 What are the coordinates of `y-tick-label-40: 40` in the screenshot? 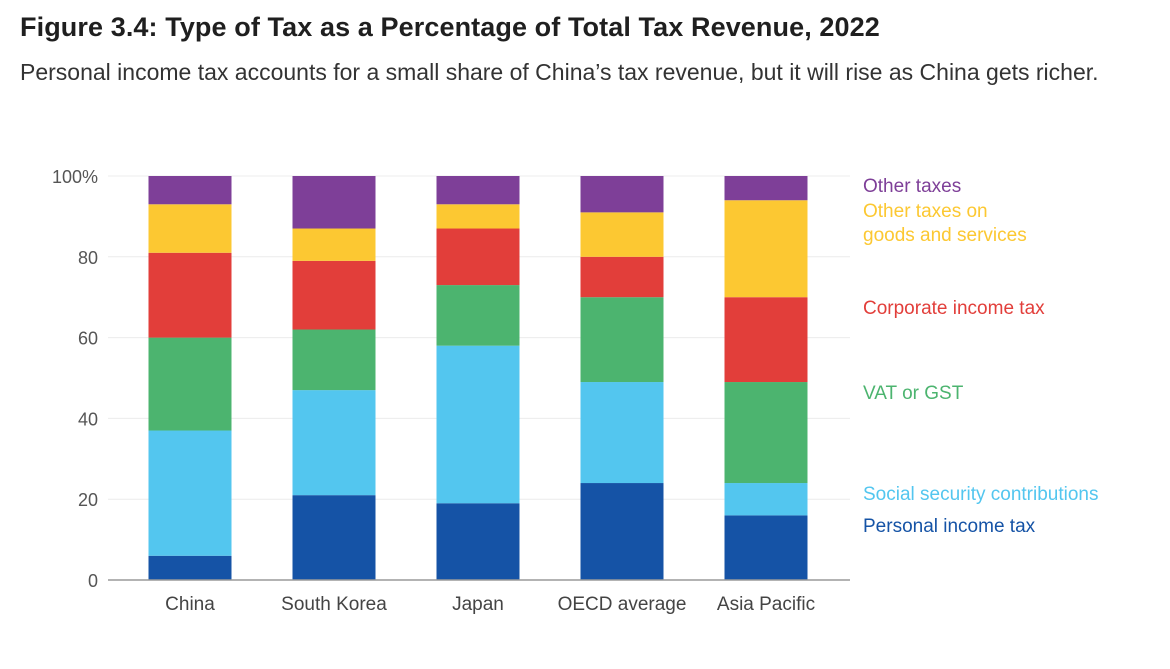 It's located at (88, 419).